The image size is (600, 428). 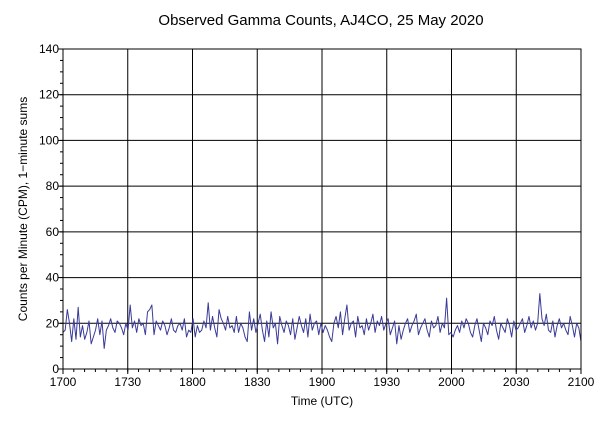 I want to click on x-tick-label: 1800, so click(x=192, y=382).